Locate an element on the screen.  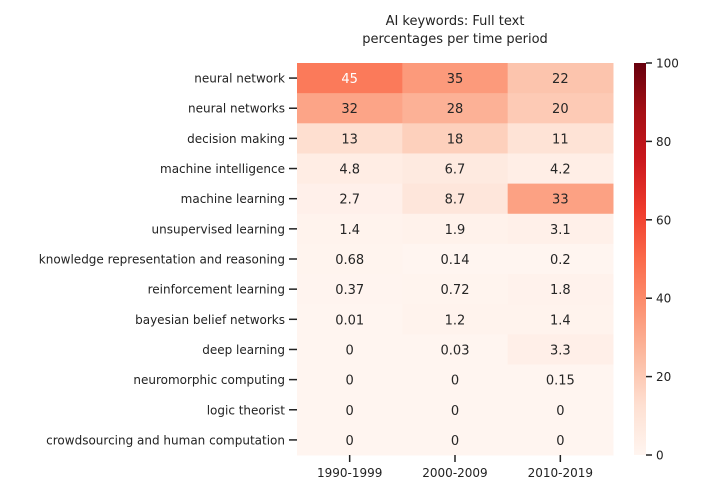
cell-value-label: 0.15 is located at coordinates (560, 381).